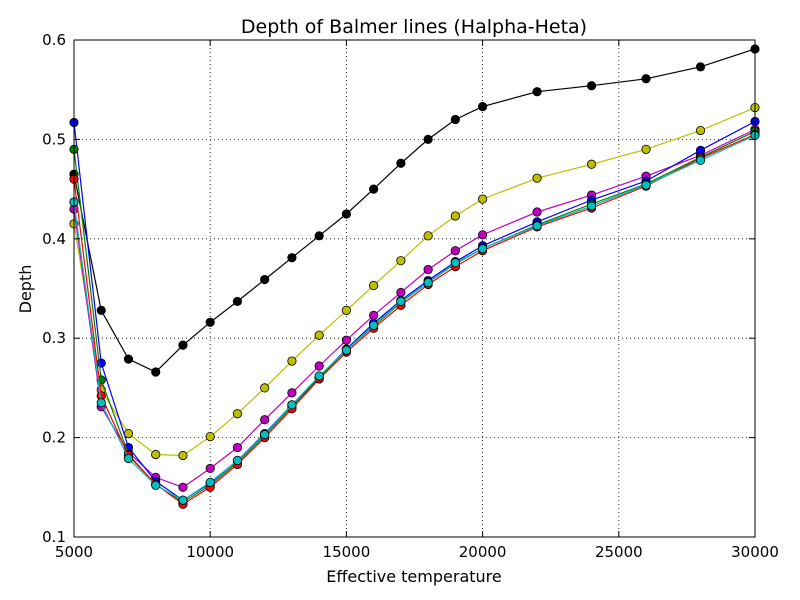 Image resolution: width=800 pixels, height=600 pixels. I want to click on x-axis-label: Effective temperature, so click(413, 576).